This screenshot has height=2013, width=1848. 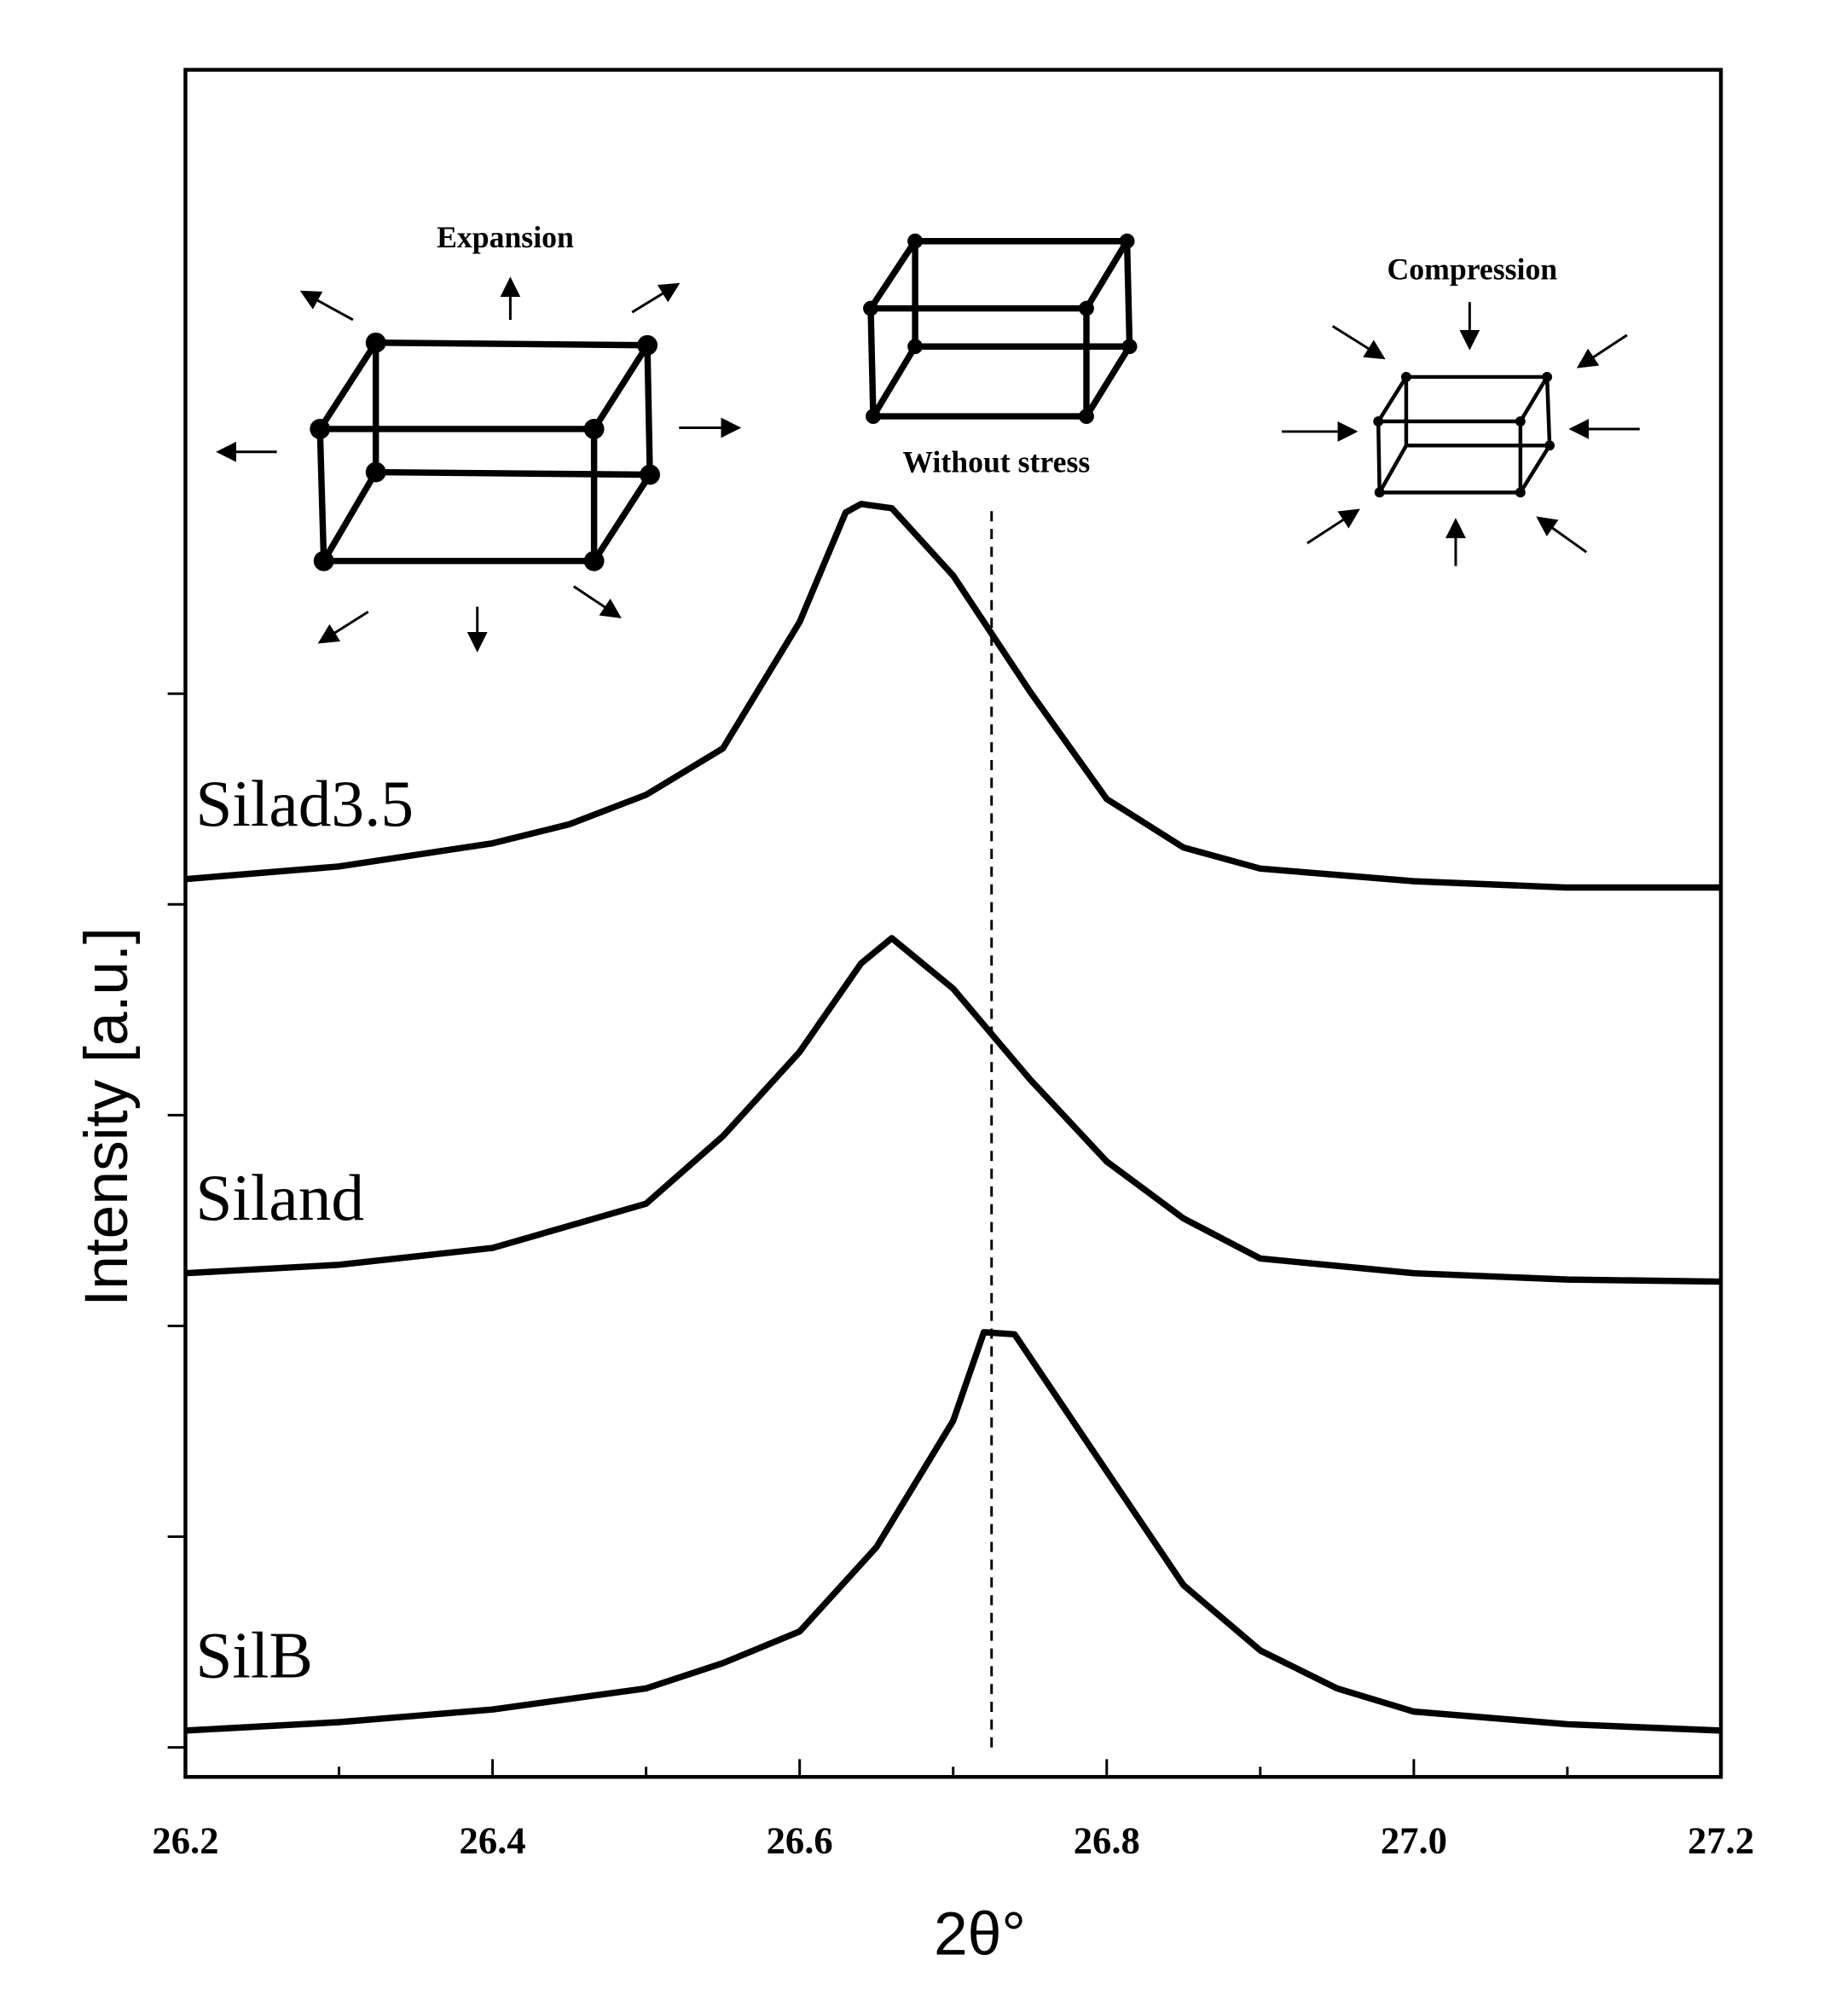 What do you see at coordinates (505, 237) in the screenshot?
I see `annotation: Expansion` at bounding box center [505, 237].